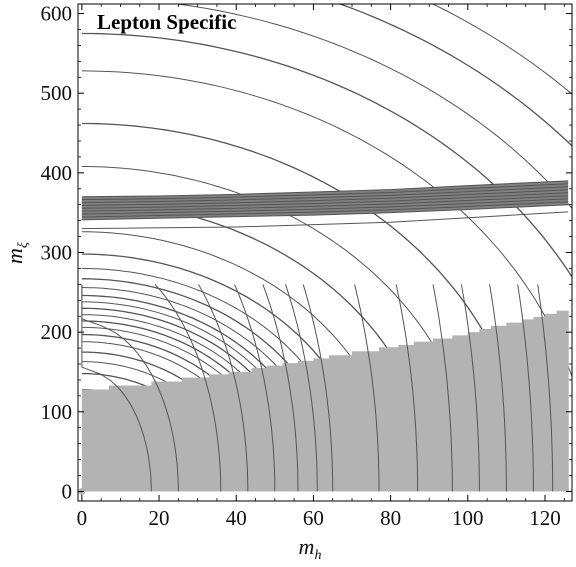  I want to click on x-tick-label-6: 120, so click(545, 518).